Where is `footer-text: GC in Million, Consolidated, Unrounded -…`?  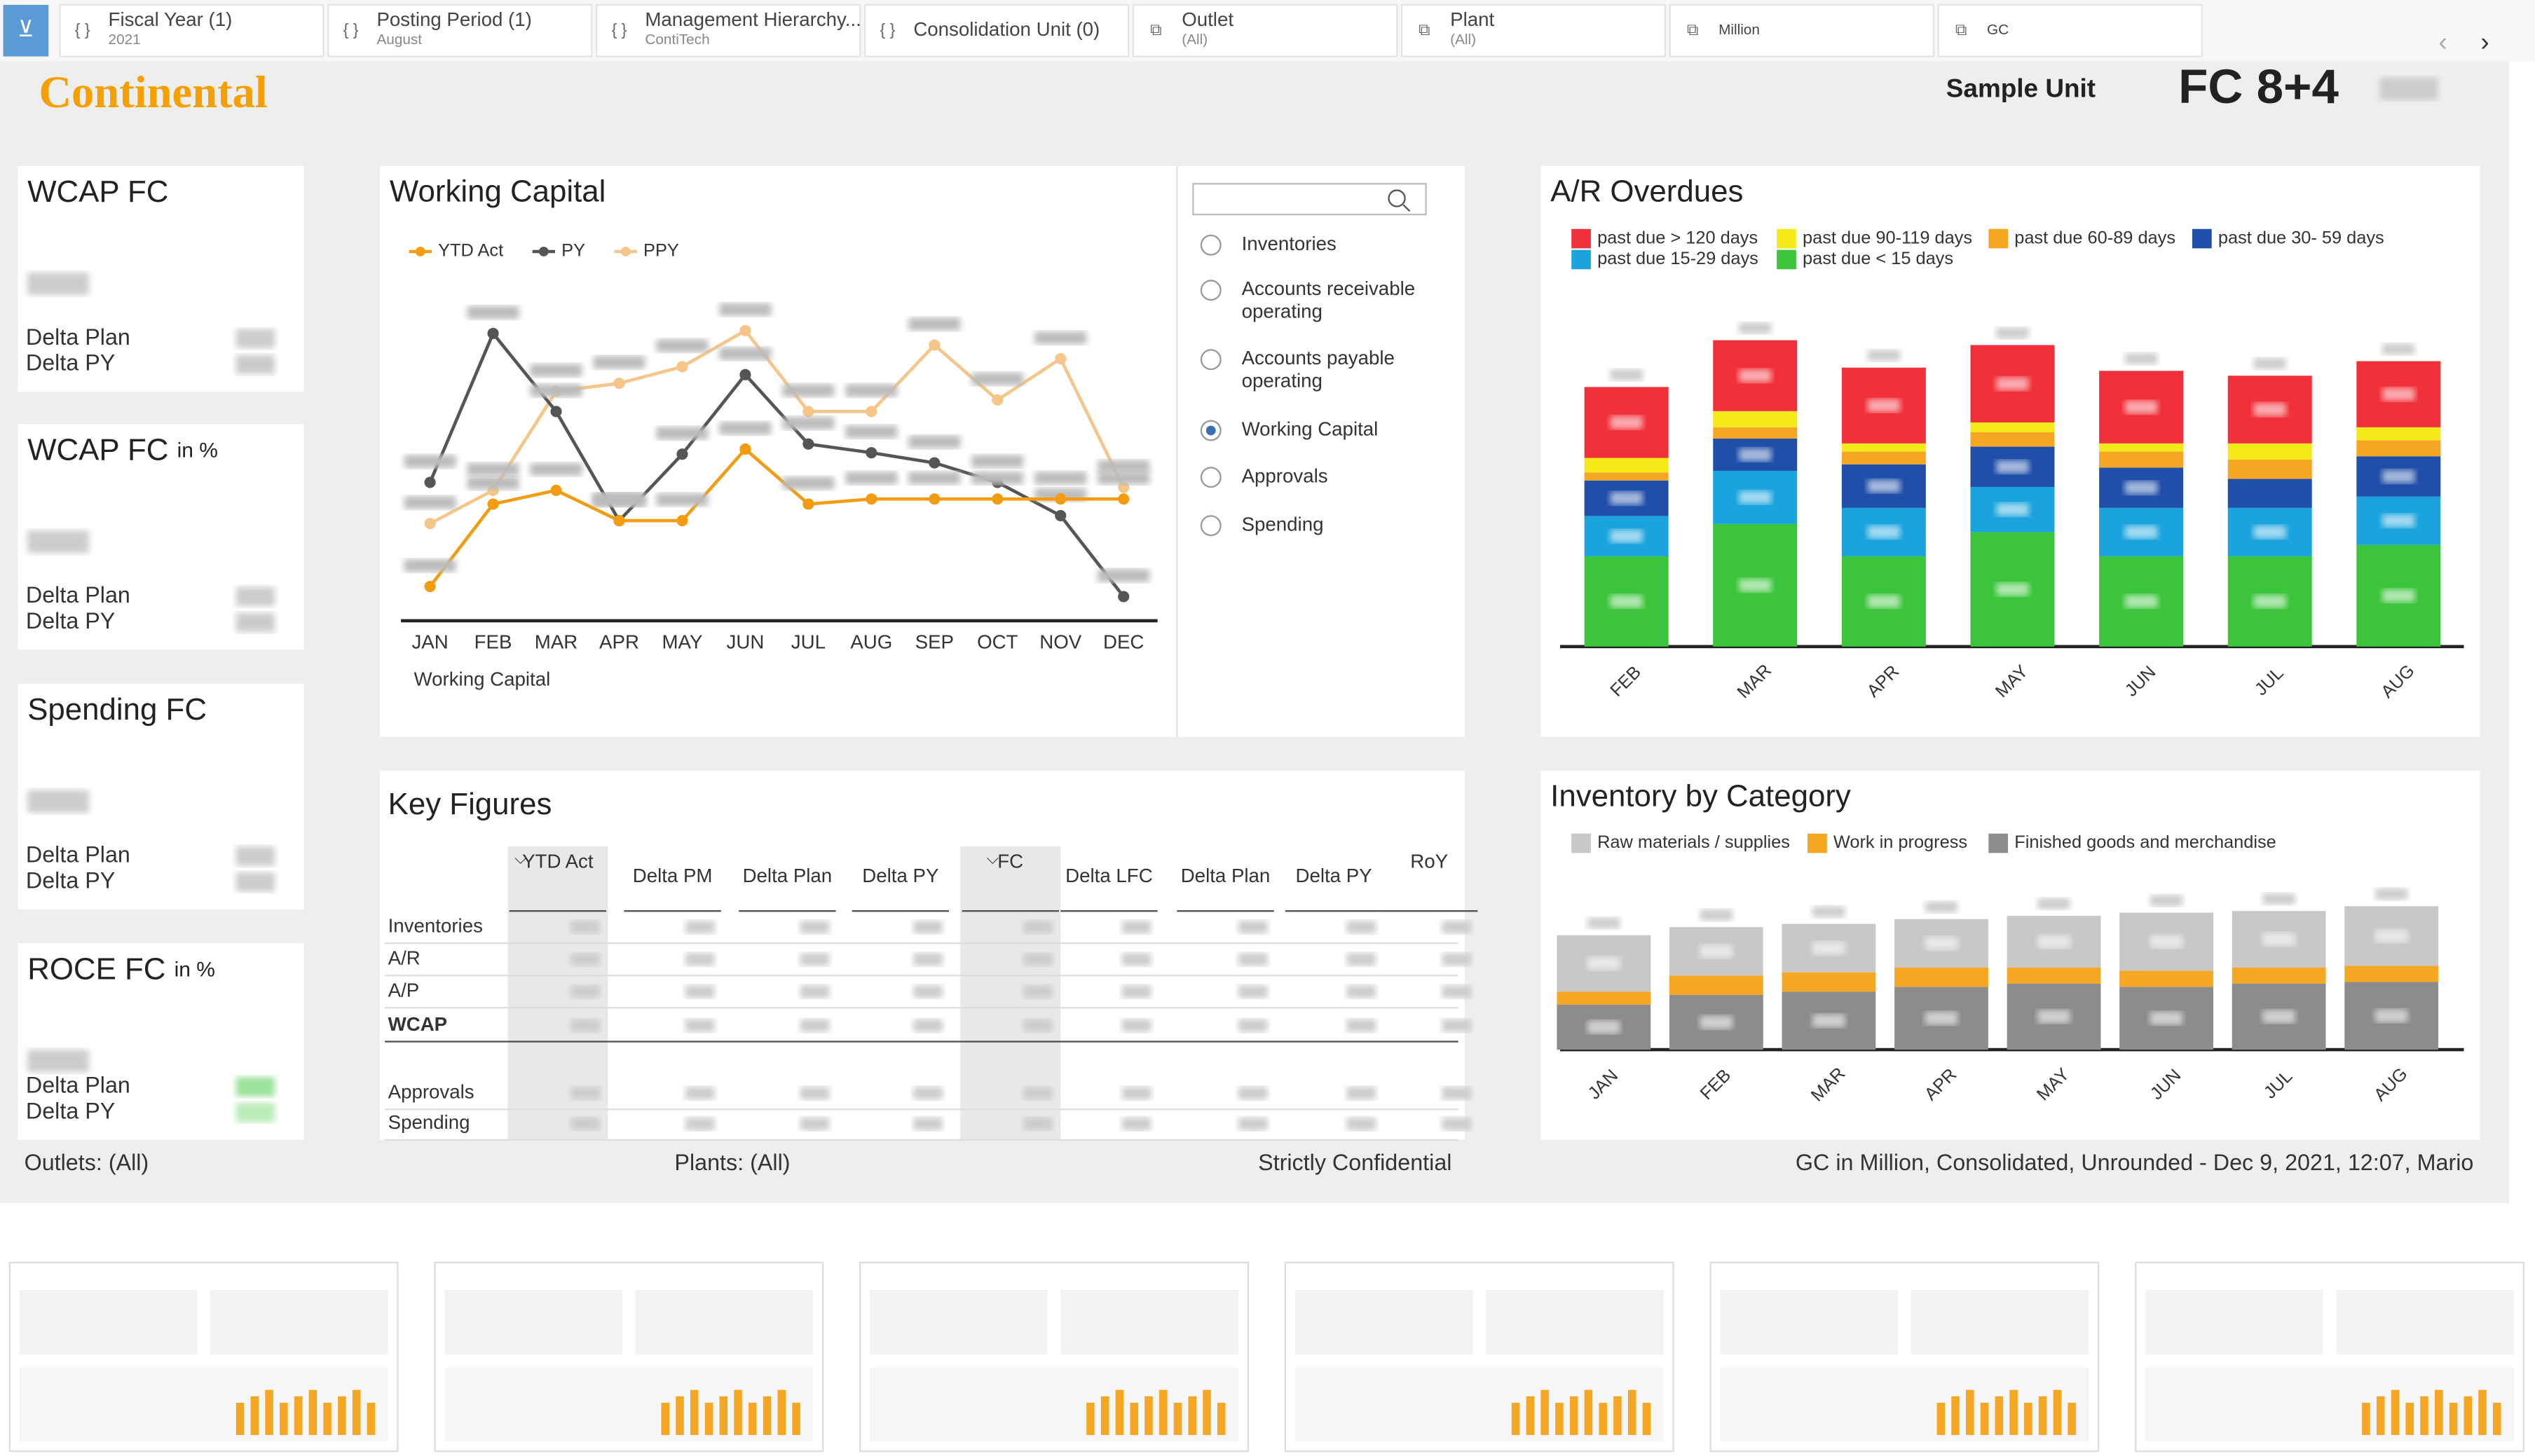 footer-text: GC in Million, Consolidated, Unrounded -… is located at coordinates (2134, 1162).